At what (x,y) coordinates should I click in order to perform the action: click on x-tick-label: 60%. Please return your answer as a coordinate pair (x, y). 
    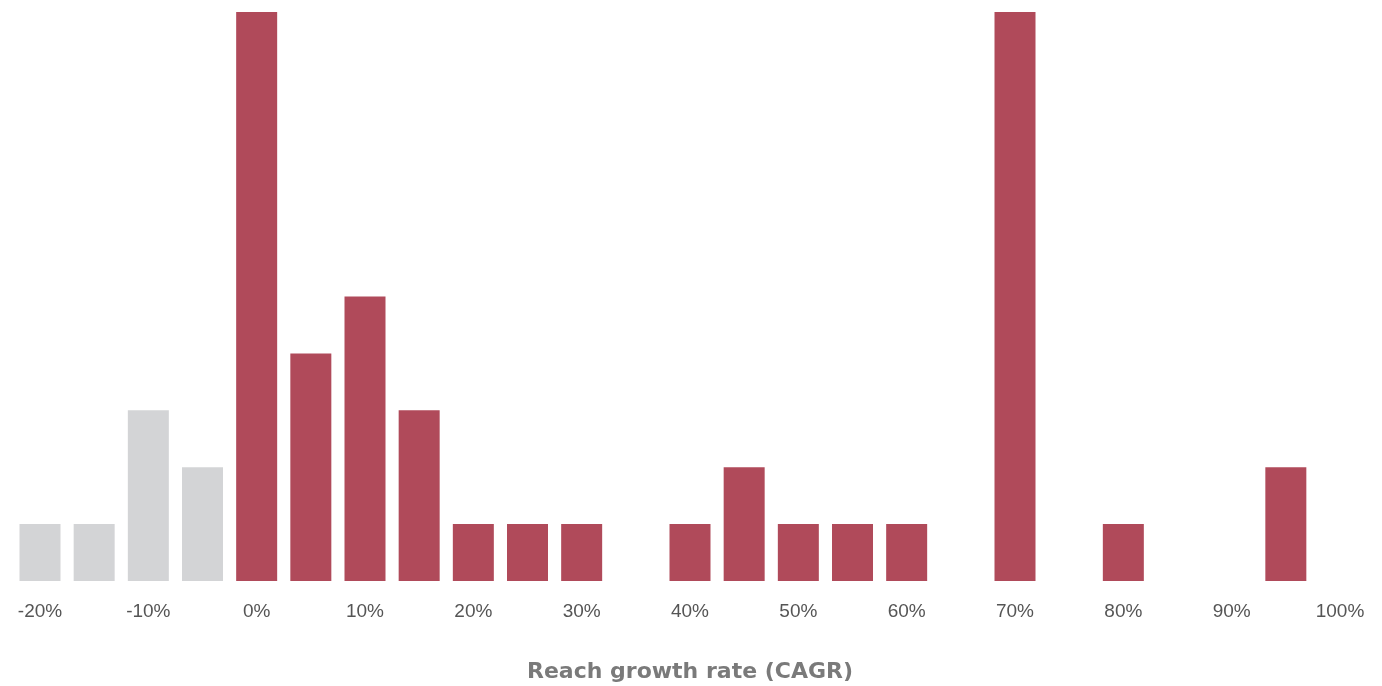
    Looking at the image, I should click on (906, 610).